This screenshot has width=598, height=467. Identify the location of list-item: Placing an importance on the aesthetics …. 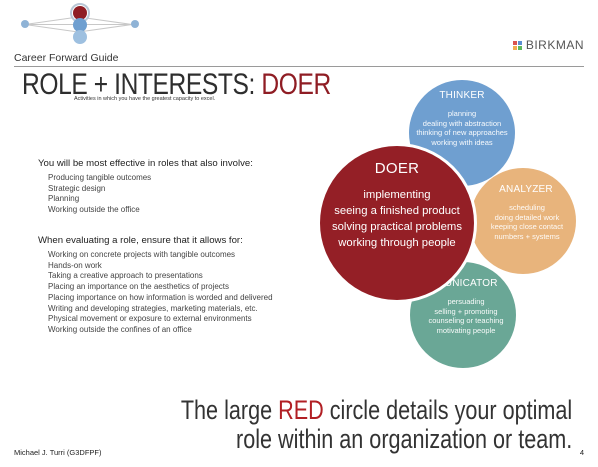
(138, 287).